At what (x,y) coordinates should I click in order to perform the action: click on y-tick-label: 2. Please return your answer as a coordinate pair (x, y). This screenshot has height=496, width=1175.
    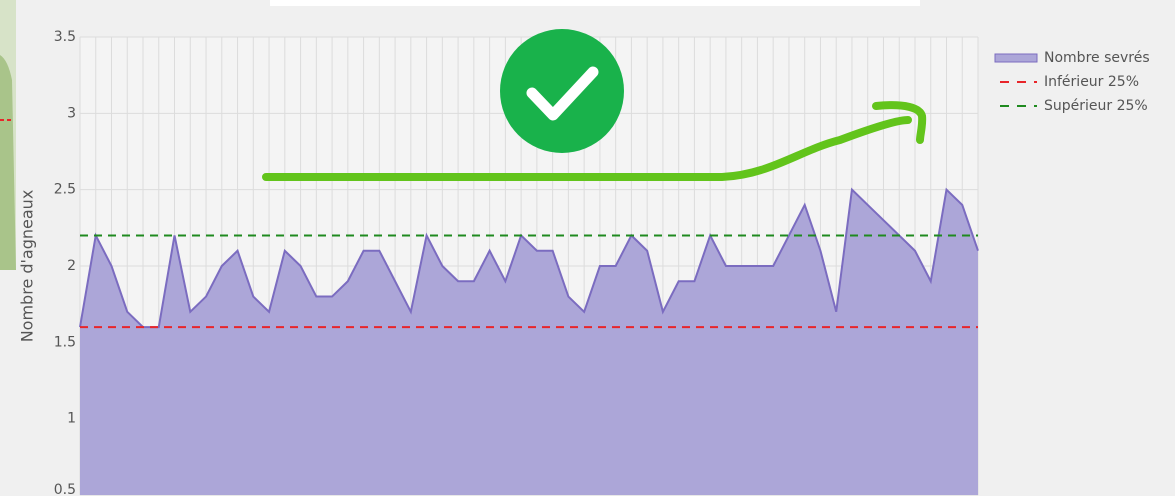
    Looking at the image, I should click on (71, 266).